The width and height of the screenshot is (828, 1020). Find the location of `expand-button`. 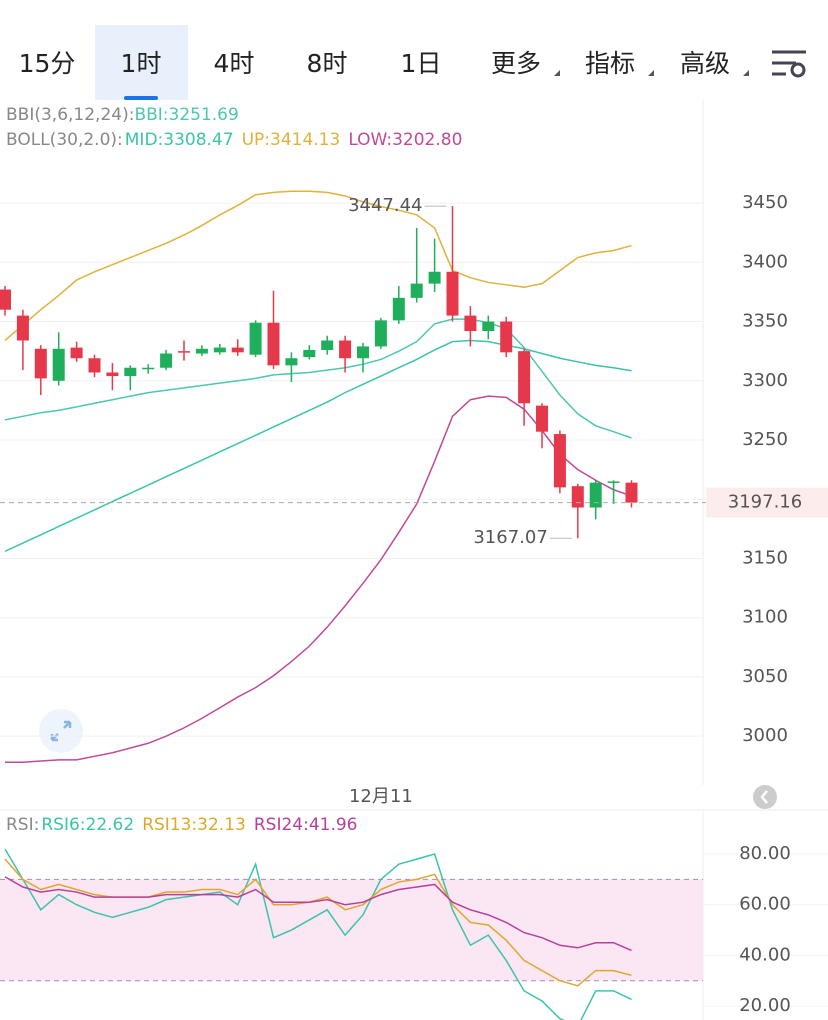

expand-button is located at coordinates (61, 731).